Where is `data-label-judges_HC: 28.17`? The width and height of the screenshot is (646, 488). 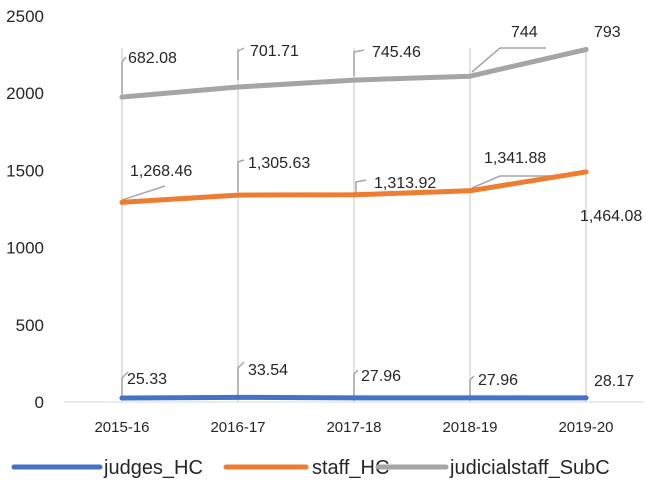 data-label-judges_HC: 28.17 is located at coordinates (614, 381).